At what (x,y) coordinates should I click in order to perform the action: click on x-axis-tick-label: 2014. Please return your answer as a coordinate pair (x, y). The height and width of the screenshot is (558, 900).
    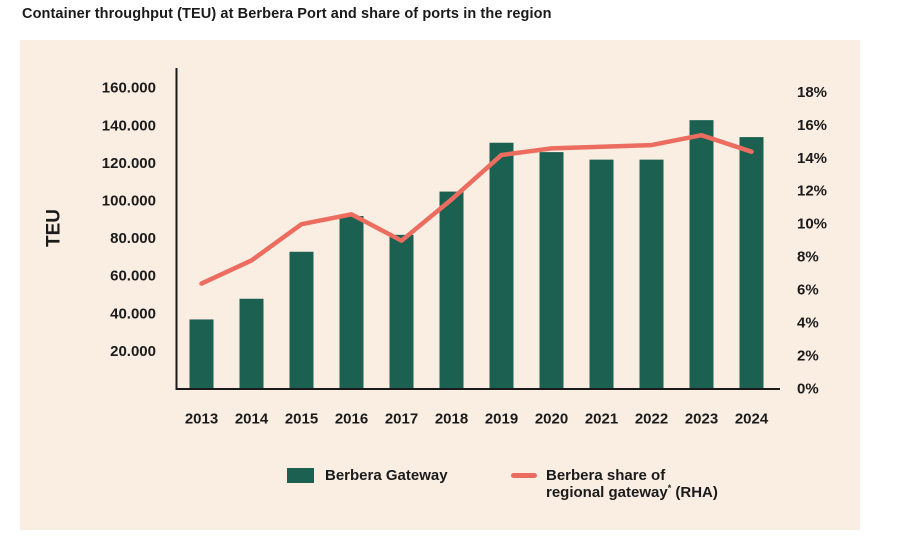
    Looking at the image, I should click on (252, 419).